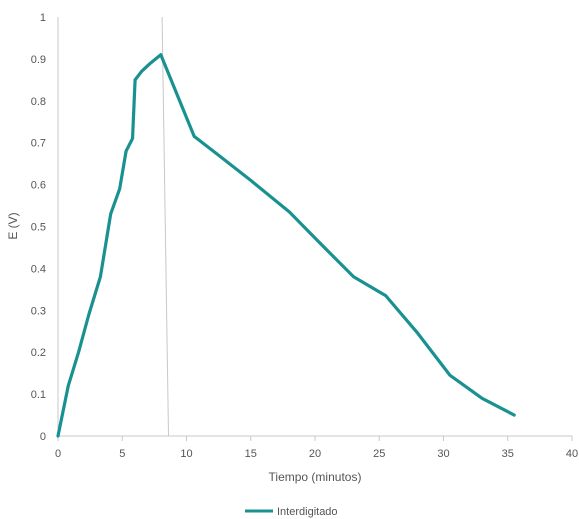 The height and width of the screenshot is (519, 579). I want to click on x-tick-label: 0, so click(58, 454).